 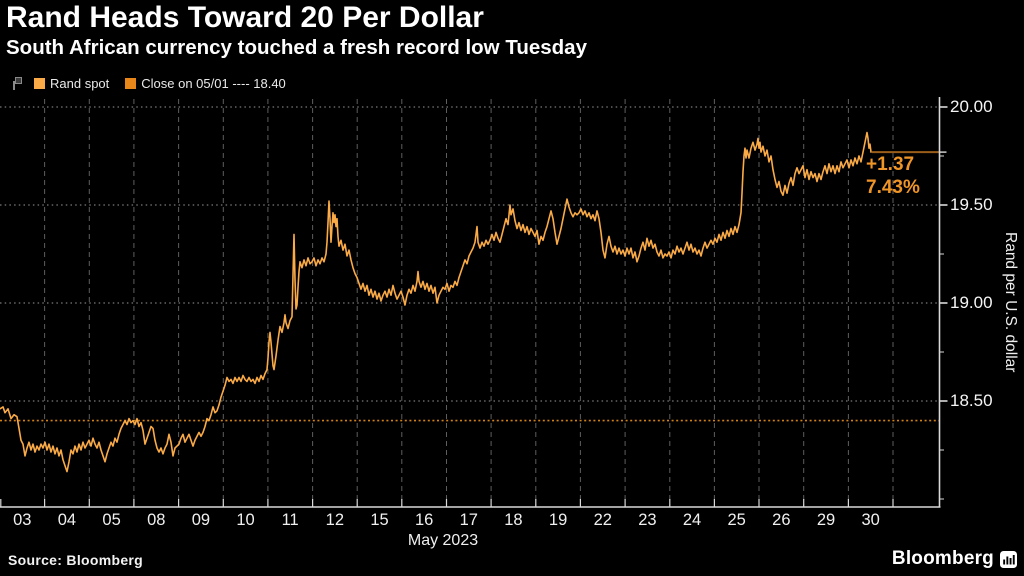 I want to click on y-tick-label: 19.00, so click(x=971, y=302).